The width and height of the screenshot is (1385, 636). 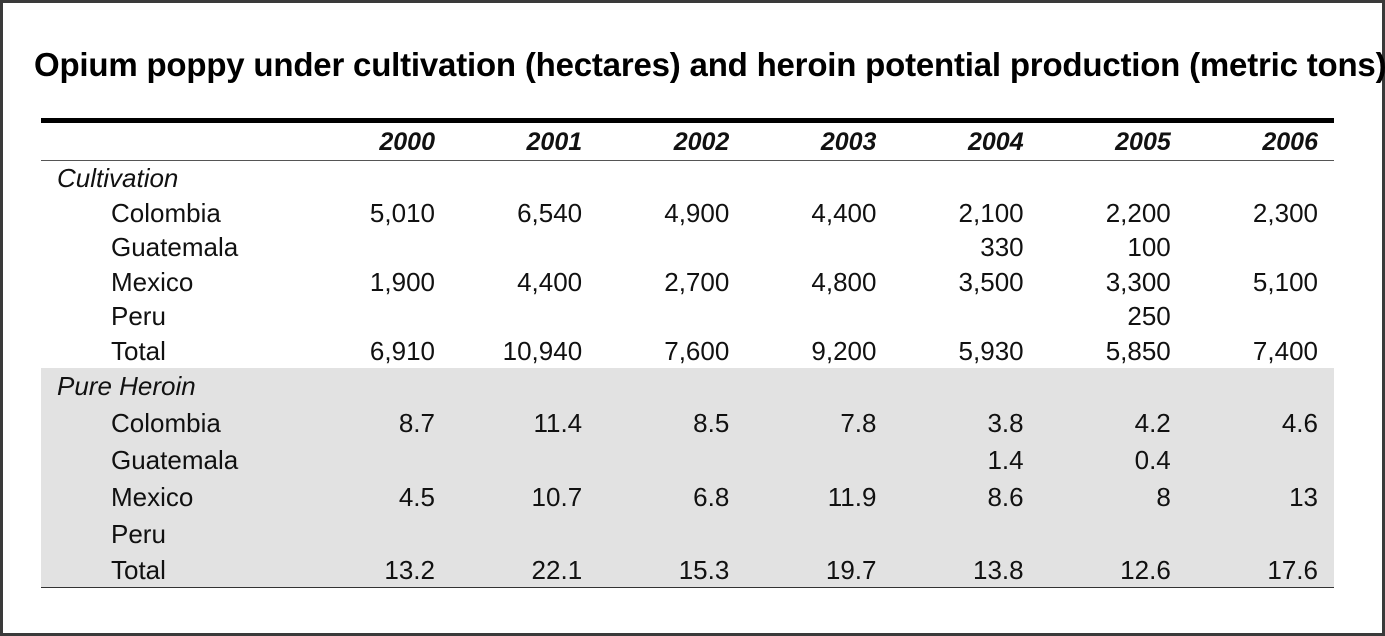 What do you see at coordinates (697, 212) in the screenshot?
I see `value-cell: 4,900` at bounding box center [697, 212].